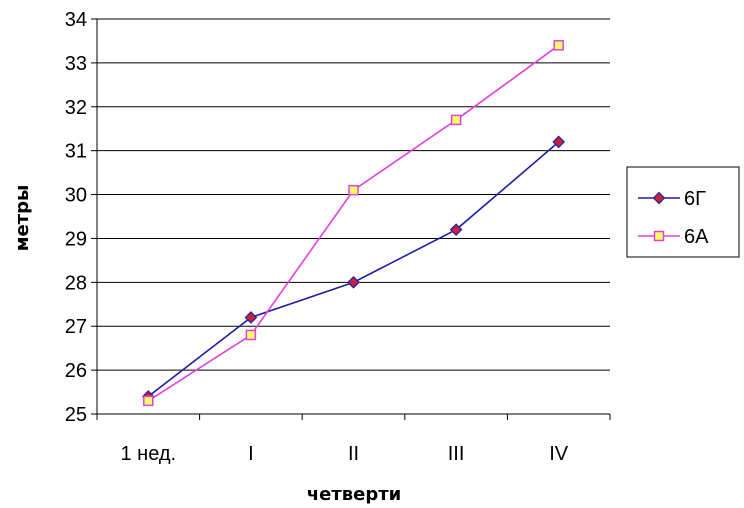 This screenshot has height=508, width=744. Describe the element at coordinates (76, 371) in the screenshot. I see `y-tick-label: 26` at that location.